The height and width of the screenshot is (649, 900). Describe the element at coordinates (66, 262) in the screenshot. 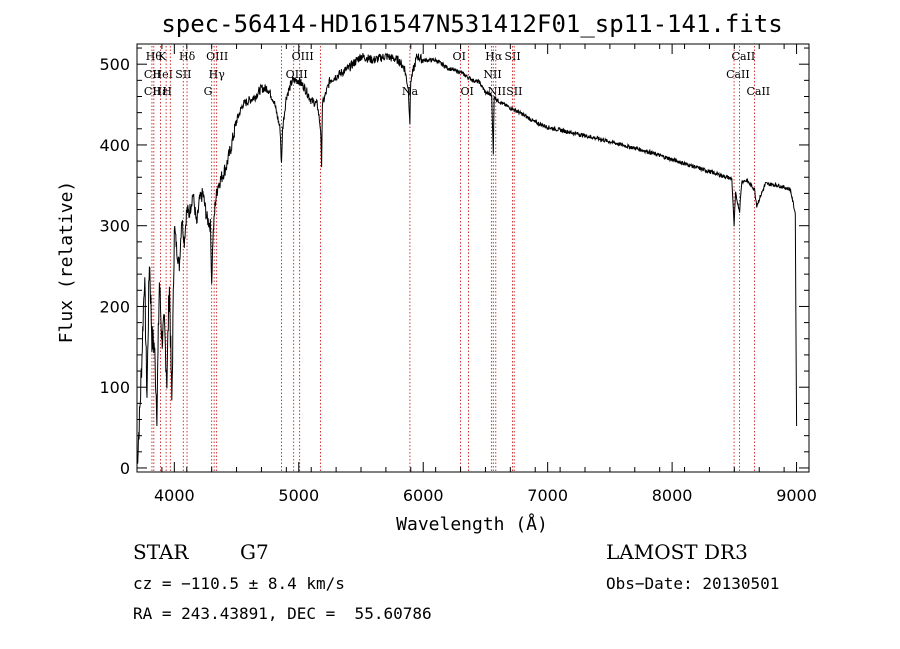

I see `y-axis-label: Flux (relative)` at that location.